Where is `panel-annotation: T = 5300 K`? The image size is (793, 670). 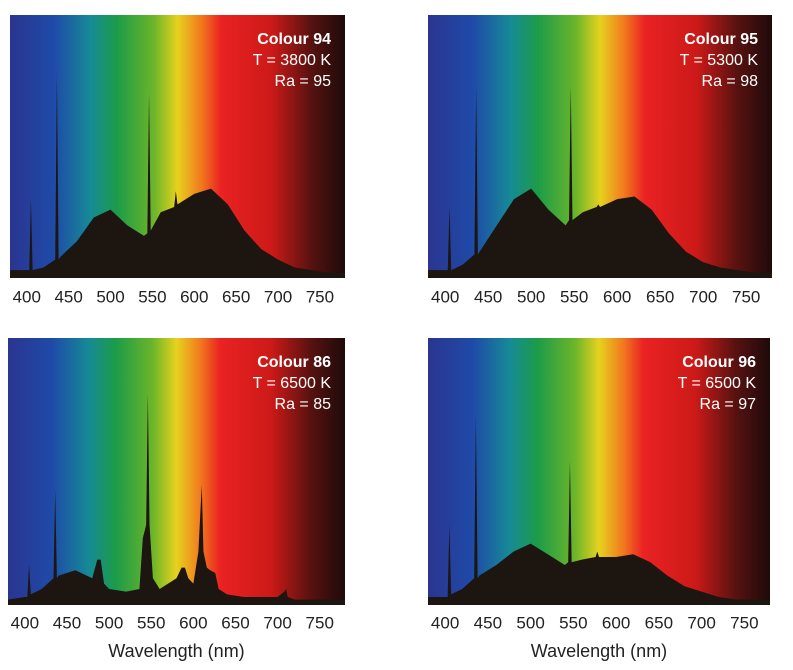 panel-annotation: T = 5300 K is located at coordinates (719, 60).